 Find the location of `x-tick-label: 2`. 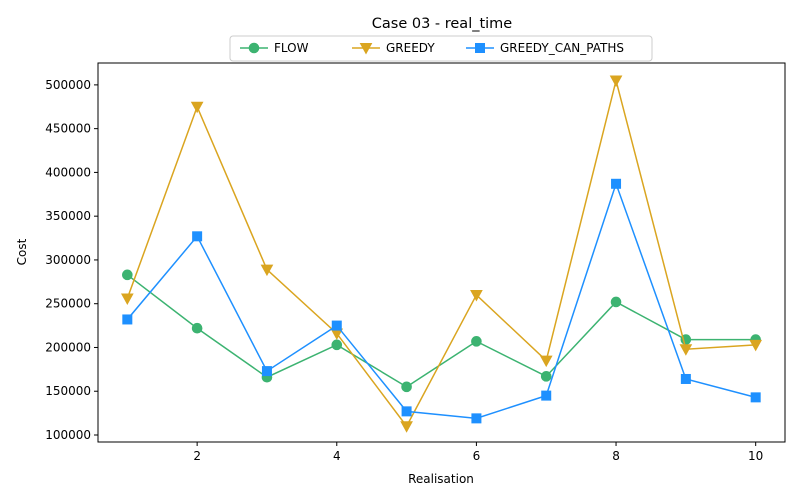

x-tick-label: 2 is located at coordinates (197, 456).